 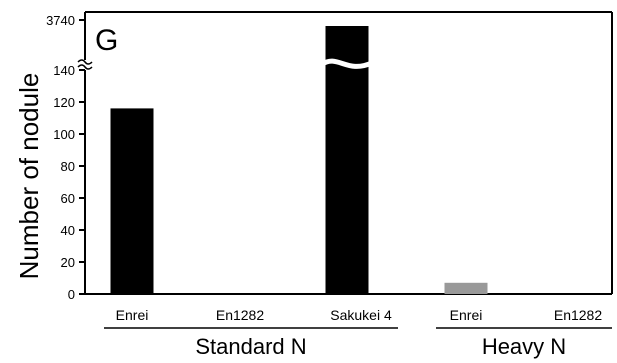 What do you see at coordinates (64, 70) in the screenshot?
I see `y-tick-label: 140` at bounding box center [64, 70].